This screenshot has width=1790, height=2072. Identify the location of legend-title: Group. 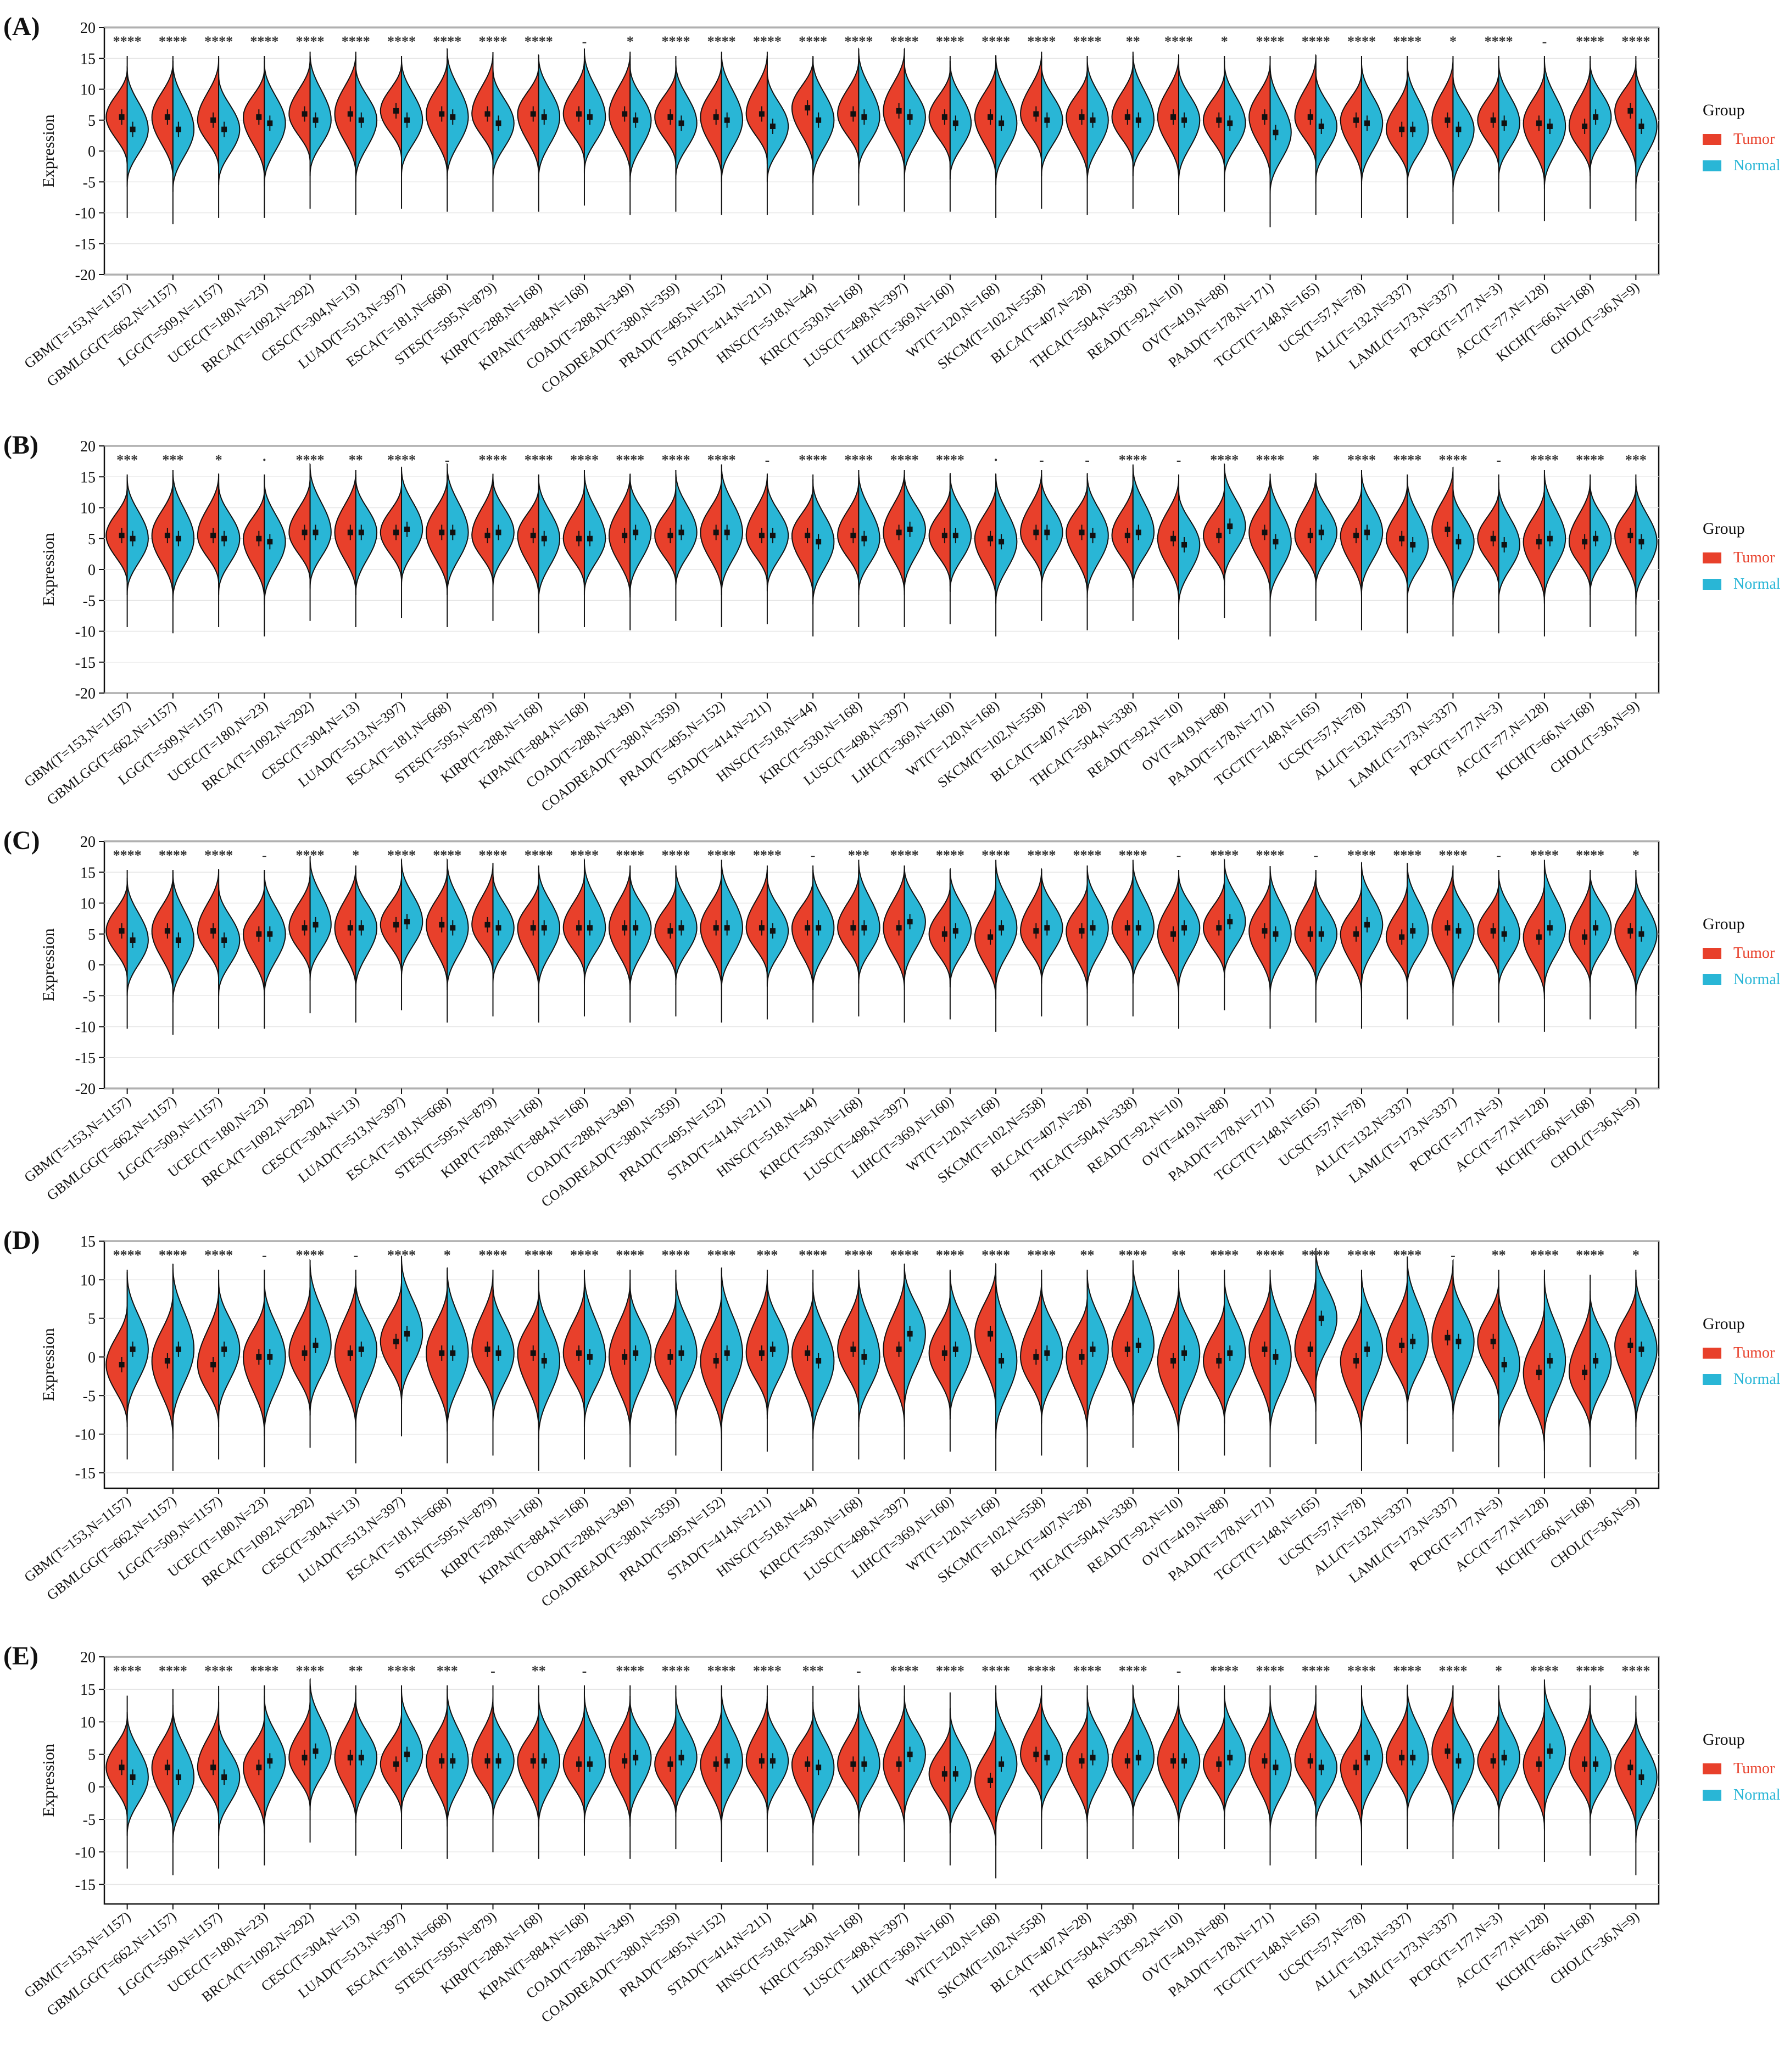
(1724, 529).